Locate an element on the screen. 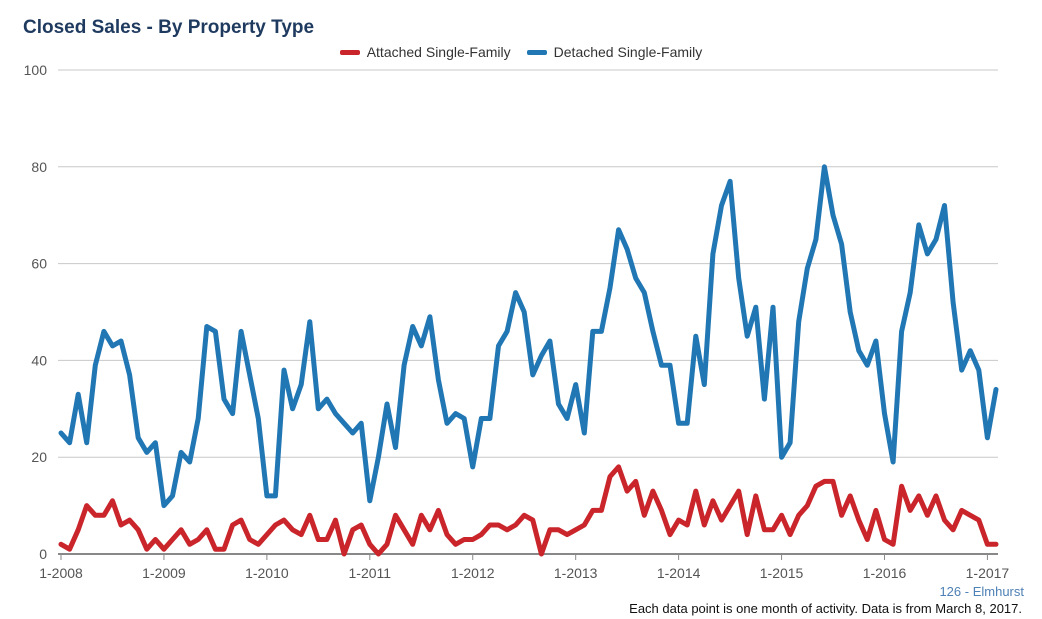  x-tick-label: 1-2009 is located at coordinates (164, 573).